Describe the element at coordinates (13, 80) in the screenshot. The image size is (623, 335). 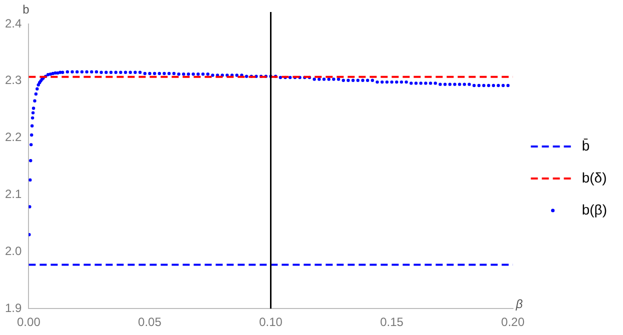
I see `y-tick-label: 2.3` at that location.